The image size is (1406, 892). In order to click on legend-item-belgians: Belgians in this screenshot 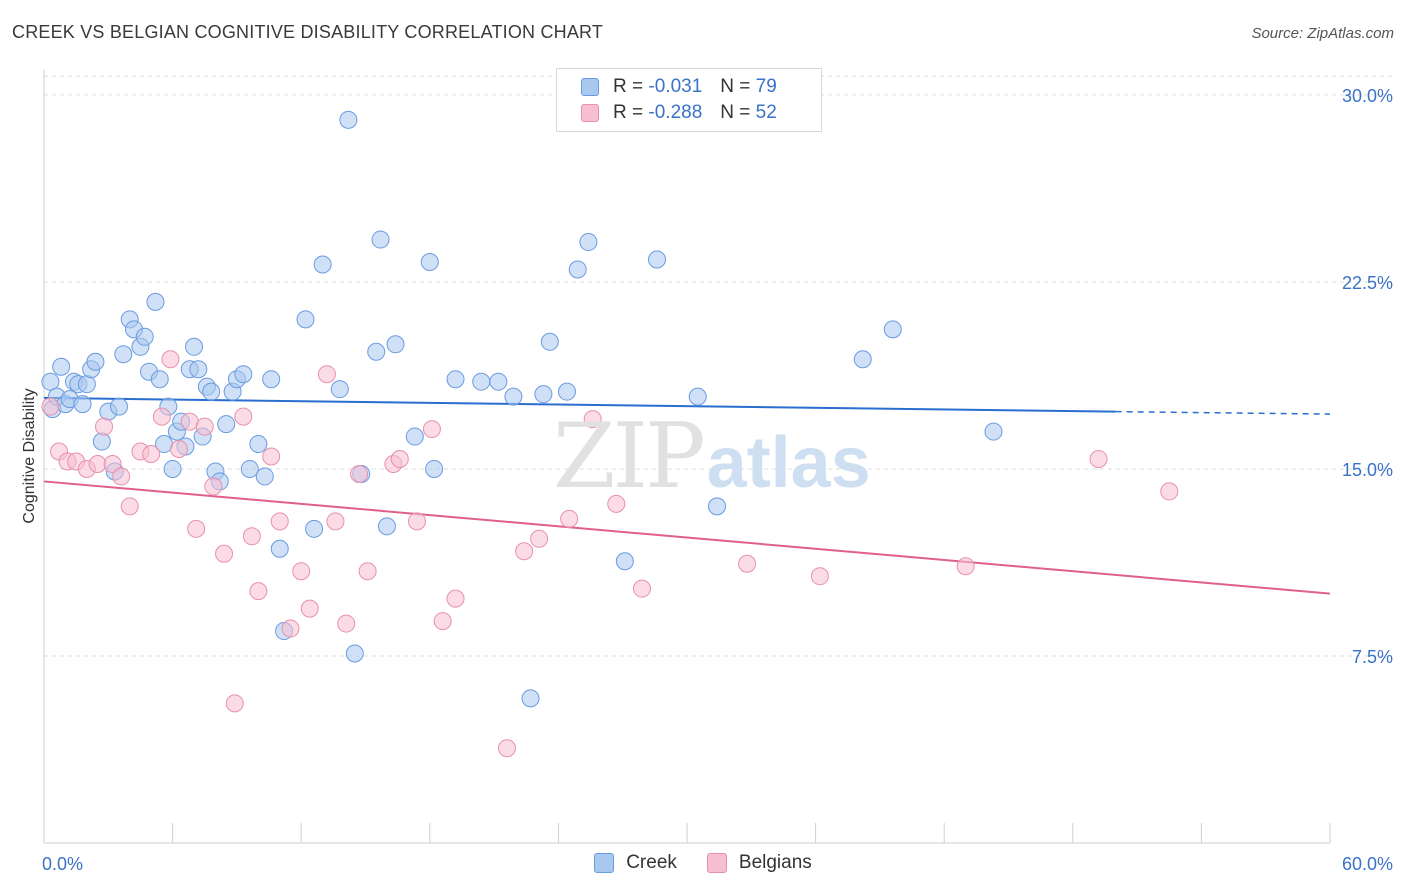, I will do `click(759, 863)`.